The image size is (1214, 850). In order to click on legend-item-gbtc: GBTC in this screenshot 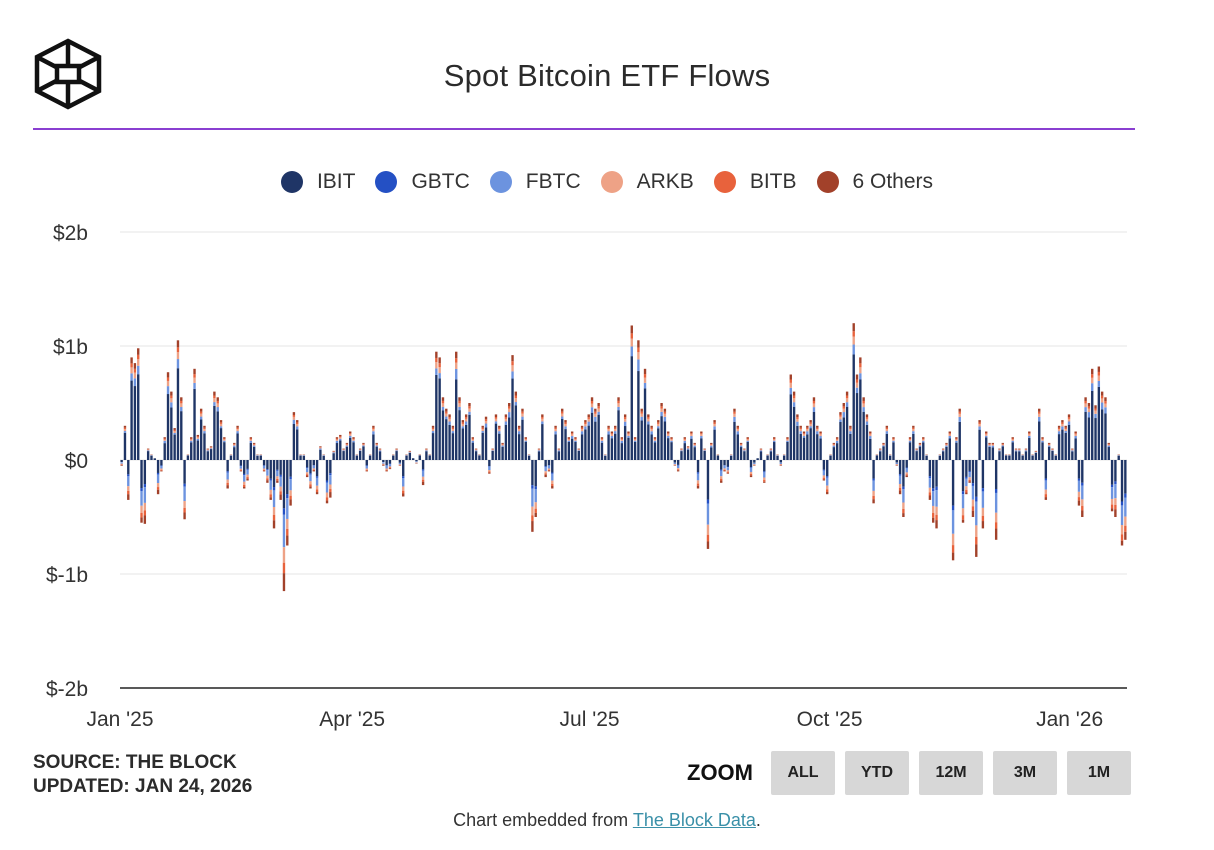, I will do `click(422, 182)`.